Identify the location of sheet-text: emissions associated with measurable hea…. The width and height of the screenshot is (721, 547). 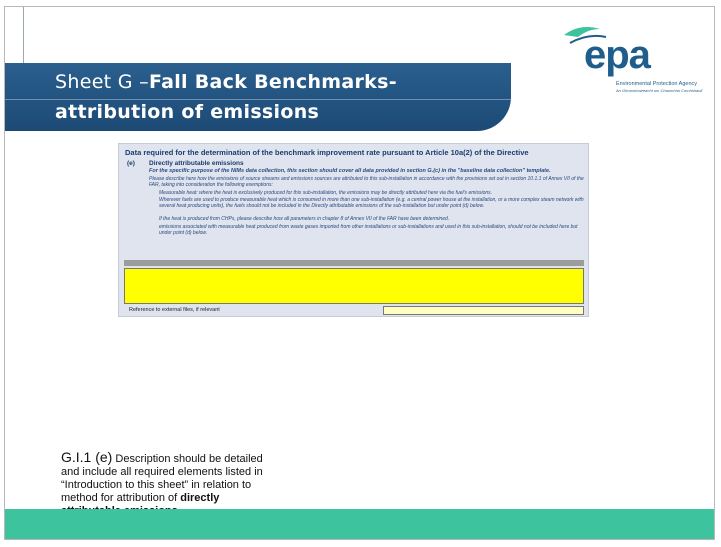
(368, 230).